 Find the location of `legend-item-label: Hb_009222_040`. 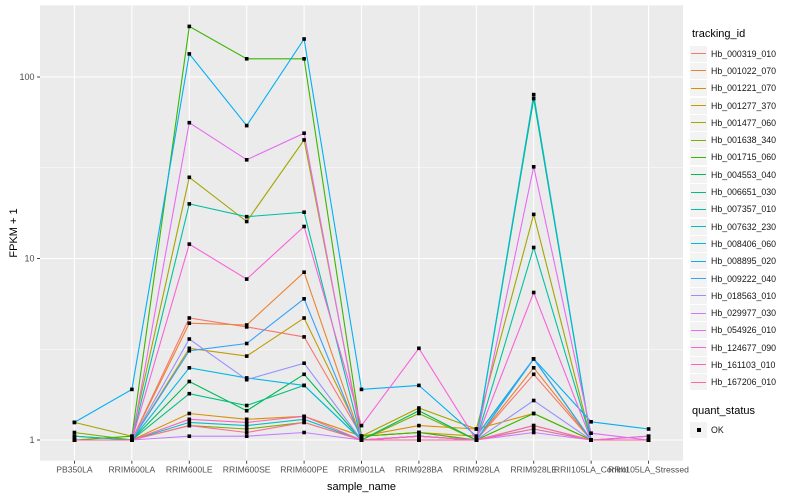

legend-item-label: Hb_009222_040 is located at coordinates (744, 278).